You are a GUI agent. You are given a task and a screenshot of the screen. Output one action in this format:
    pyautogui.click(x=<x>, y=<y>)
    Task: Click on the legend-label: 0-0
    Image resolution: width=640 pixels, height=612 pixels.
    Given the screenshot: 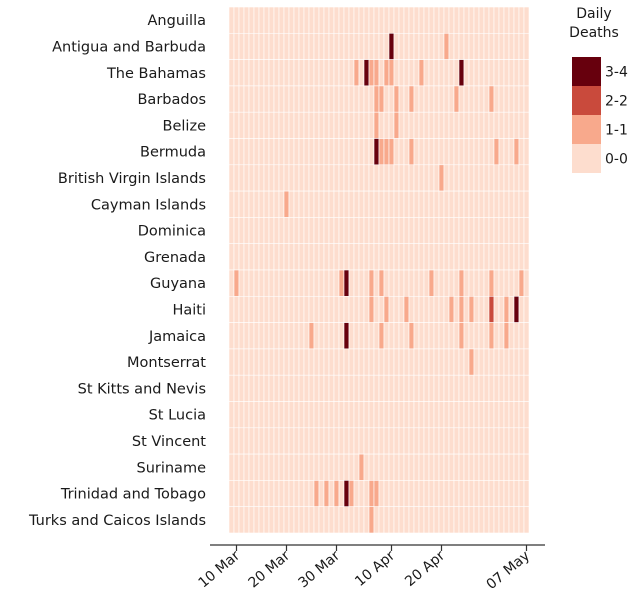 What is the action you would take?
    pyautogui.click(x=616, y=160)
    